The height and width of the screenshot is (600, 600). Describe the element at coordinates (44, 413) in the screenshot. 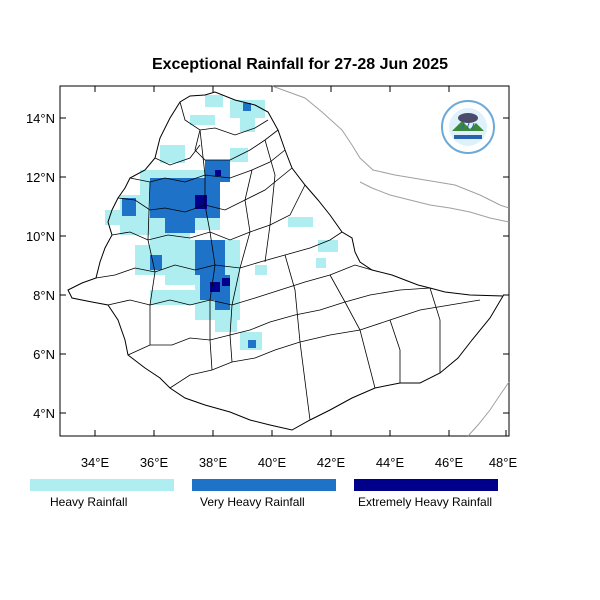

I see `lat-label: 4°N` at that location.